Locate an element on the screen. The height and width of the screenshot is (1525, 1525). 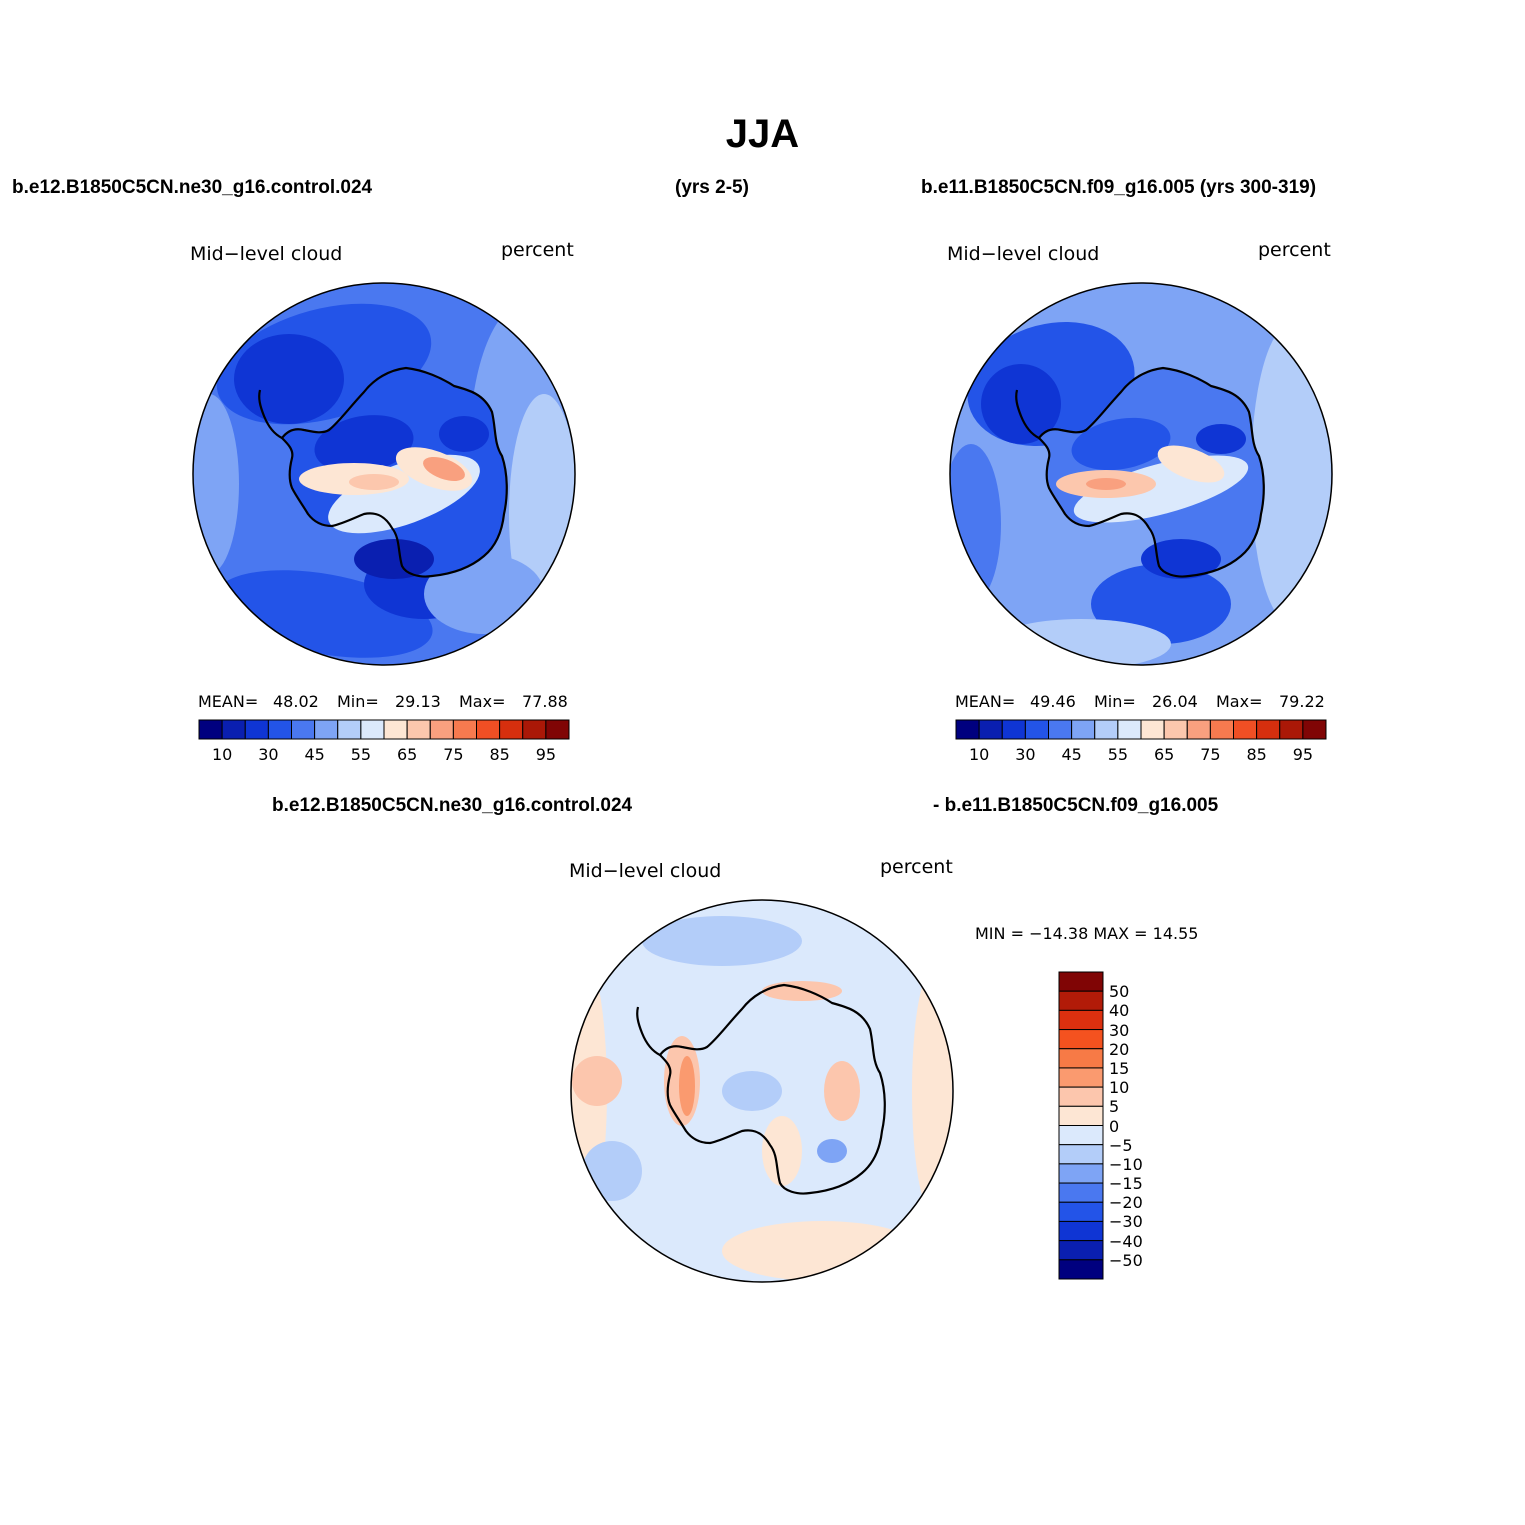
panel3-border is located at coordinates (762, 1091).